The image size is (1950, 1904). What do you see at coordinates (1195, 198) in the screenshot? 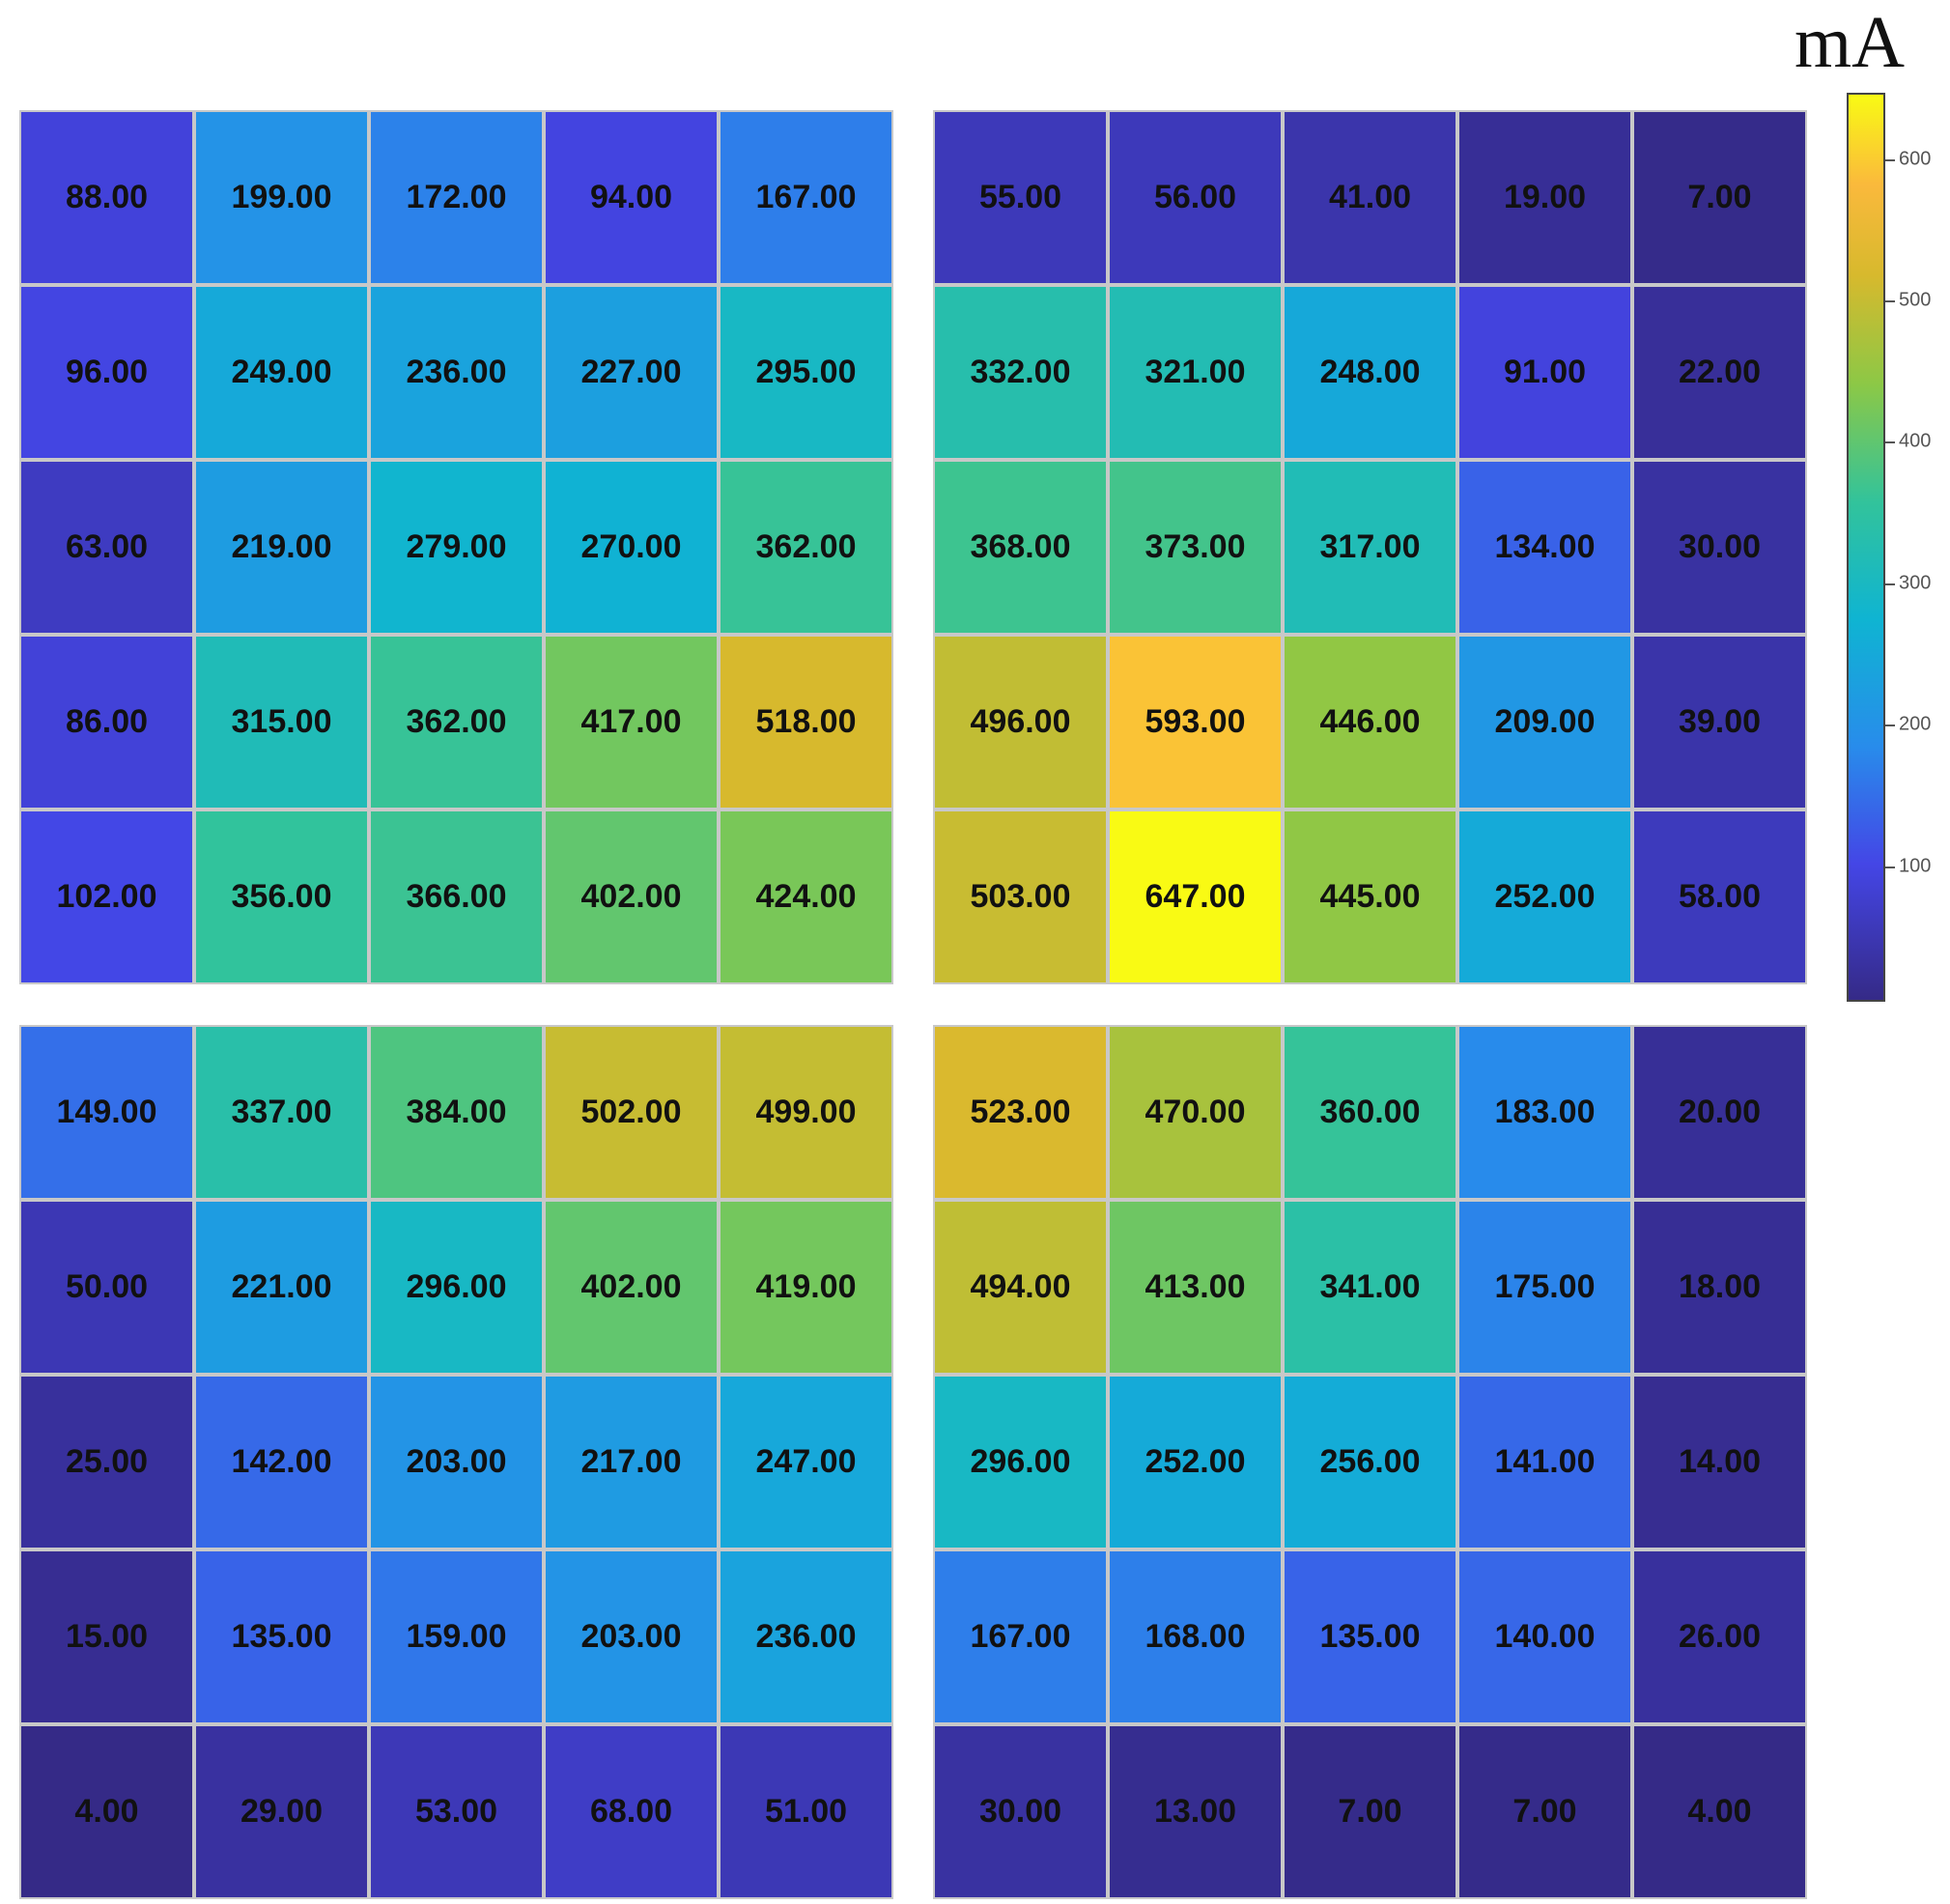
I see `heatmap-cell: 56.00` at bounding box center [1195, 198].